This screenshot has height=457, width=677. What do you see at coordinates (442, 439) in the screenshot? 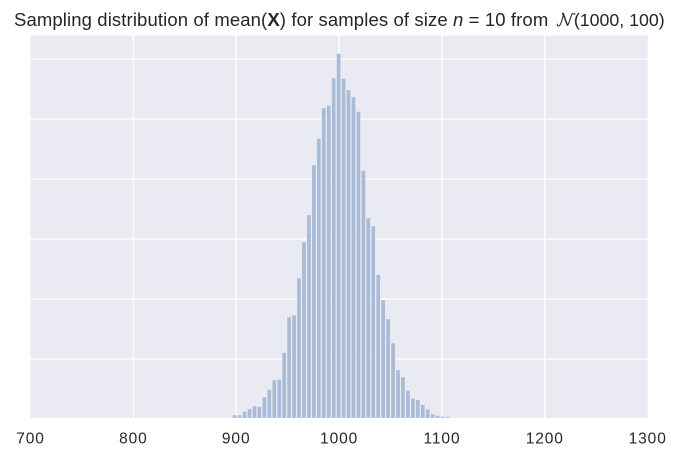
I see `svg-text: 1100` at bounding box center [442, 439].